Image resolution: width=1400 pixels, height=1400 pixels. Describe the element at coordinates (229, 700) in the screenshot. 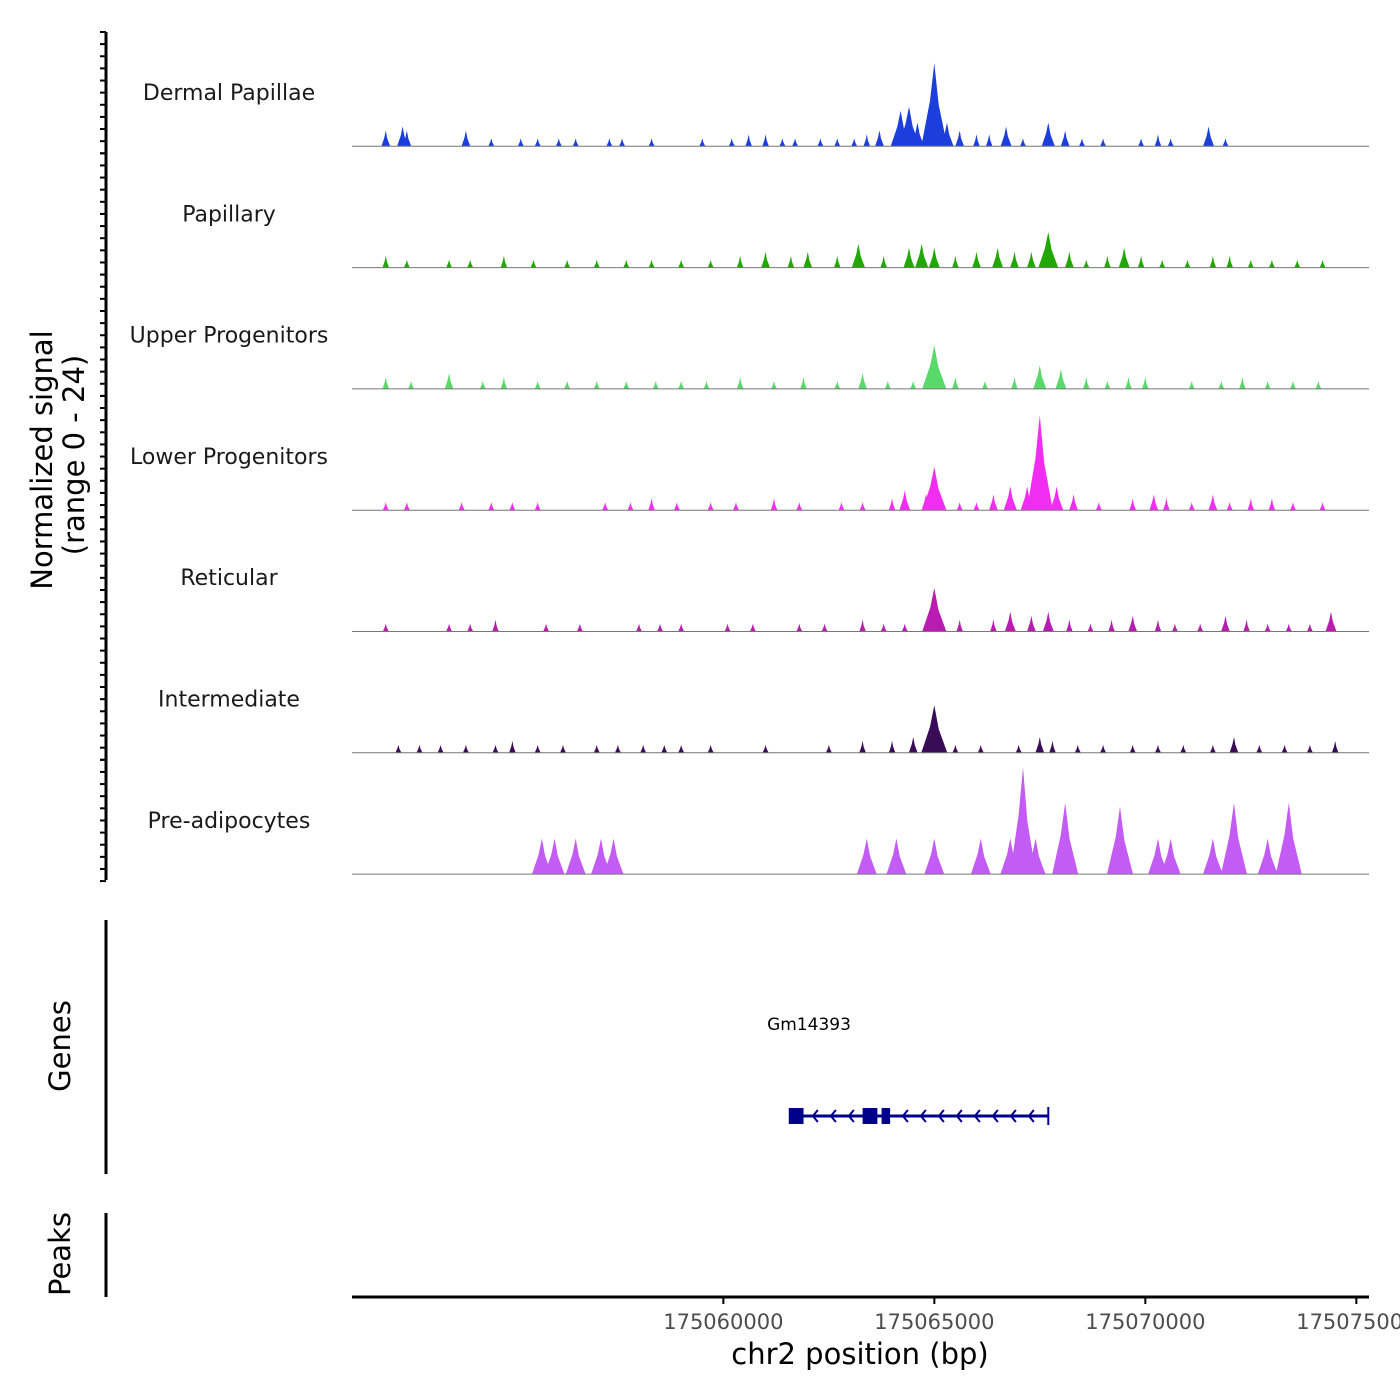

I see `track-label-intermediate: Intermediate` at that location.